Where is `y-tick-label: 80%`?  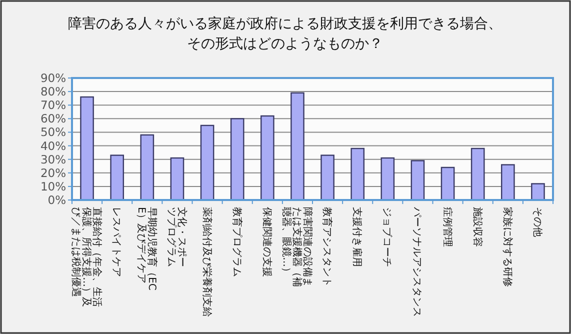
y-tick-label: 80% is located at coordinates (53, 91).